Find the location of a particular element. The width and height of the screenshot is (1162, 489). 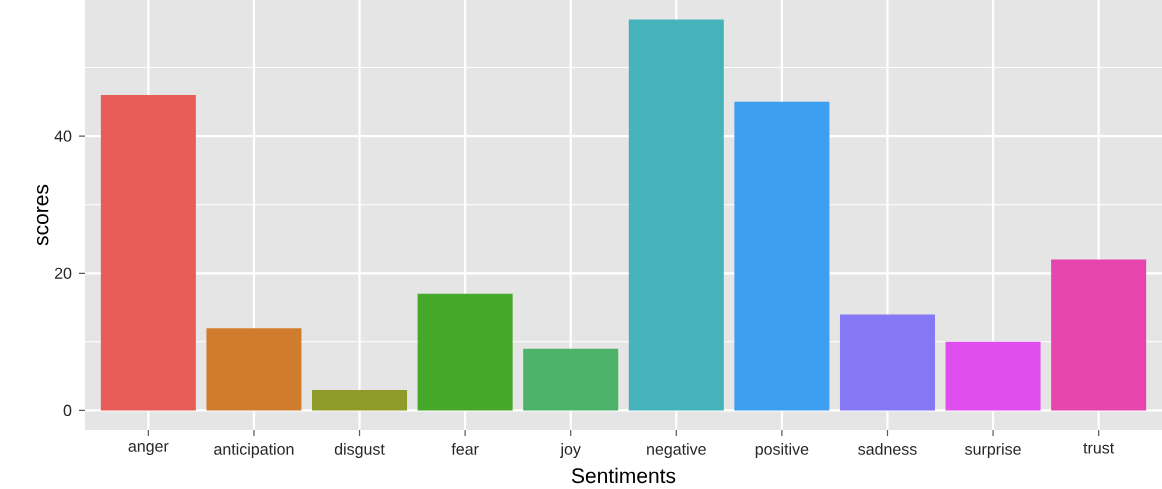

x-tick-label: sadness is located at coordinates (887, 449).